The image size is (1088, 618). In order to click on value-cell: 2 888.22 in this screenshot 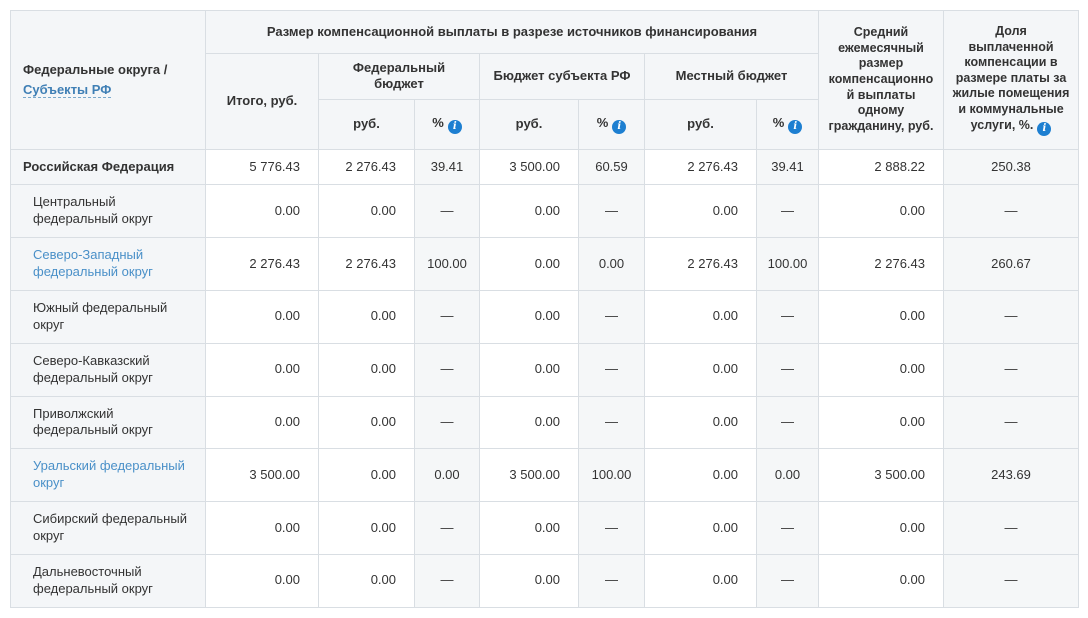, I will do `click(881, 167)`.